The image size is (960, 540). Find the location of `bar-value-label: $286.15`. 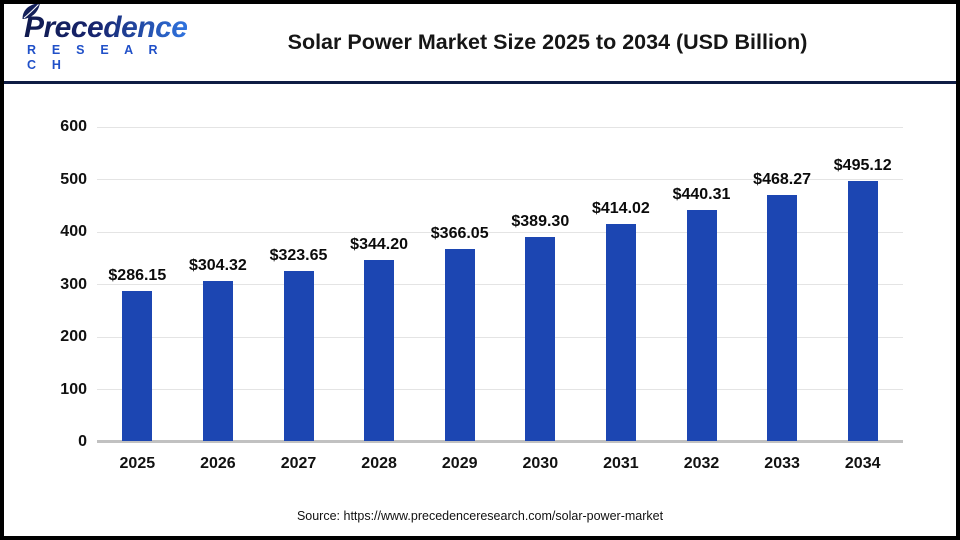

bar-value-label: $286.15 is located at coordinates (137, 275).